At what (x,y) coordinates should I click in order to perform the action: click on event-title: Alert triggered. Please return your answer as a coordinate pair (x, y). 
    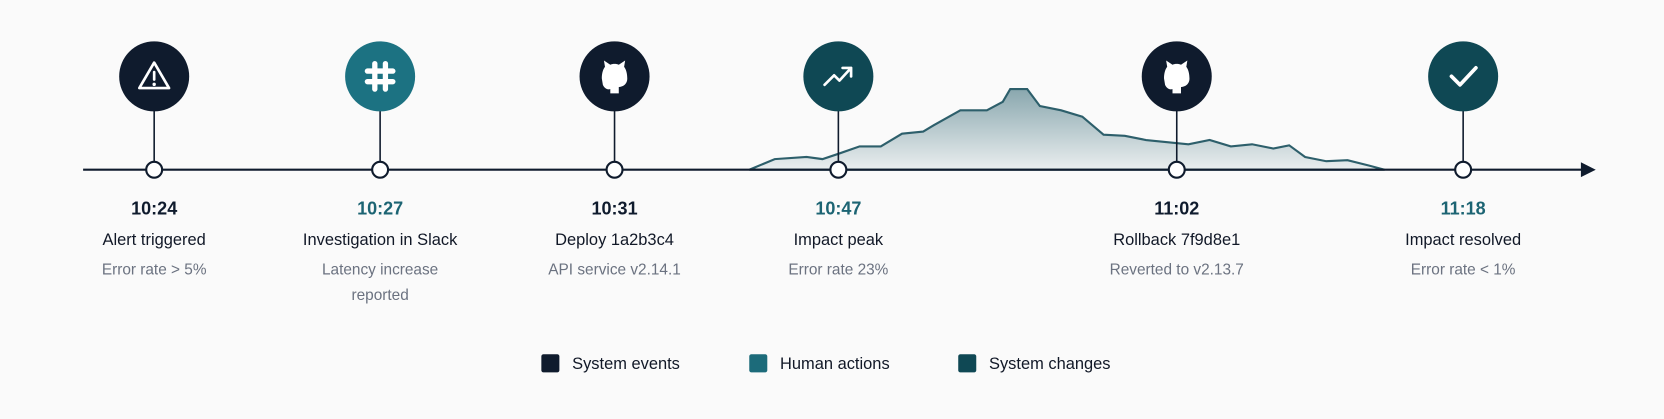
    Looking at the image, I should click on (154, 240).